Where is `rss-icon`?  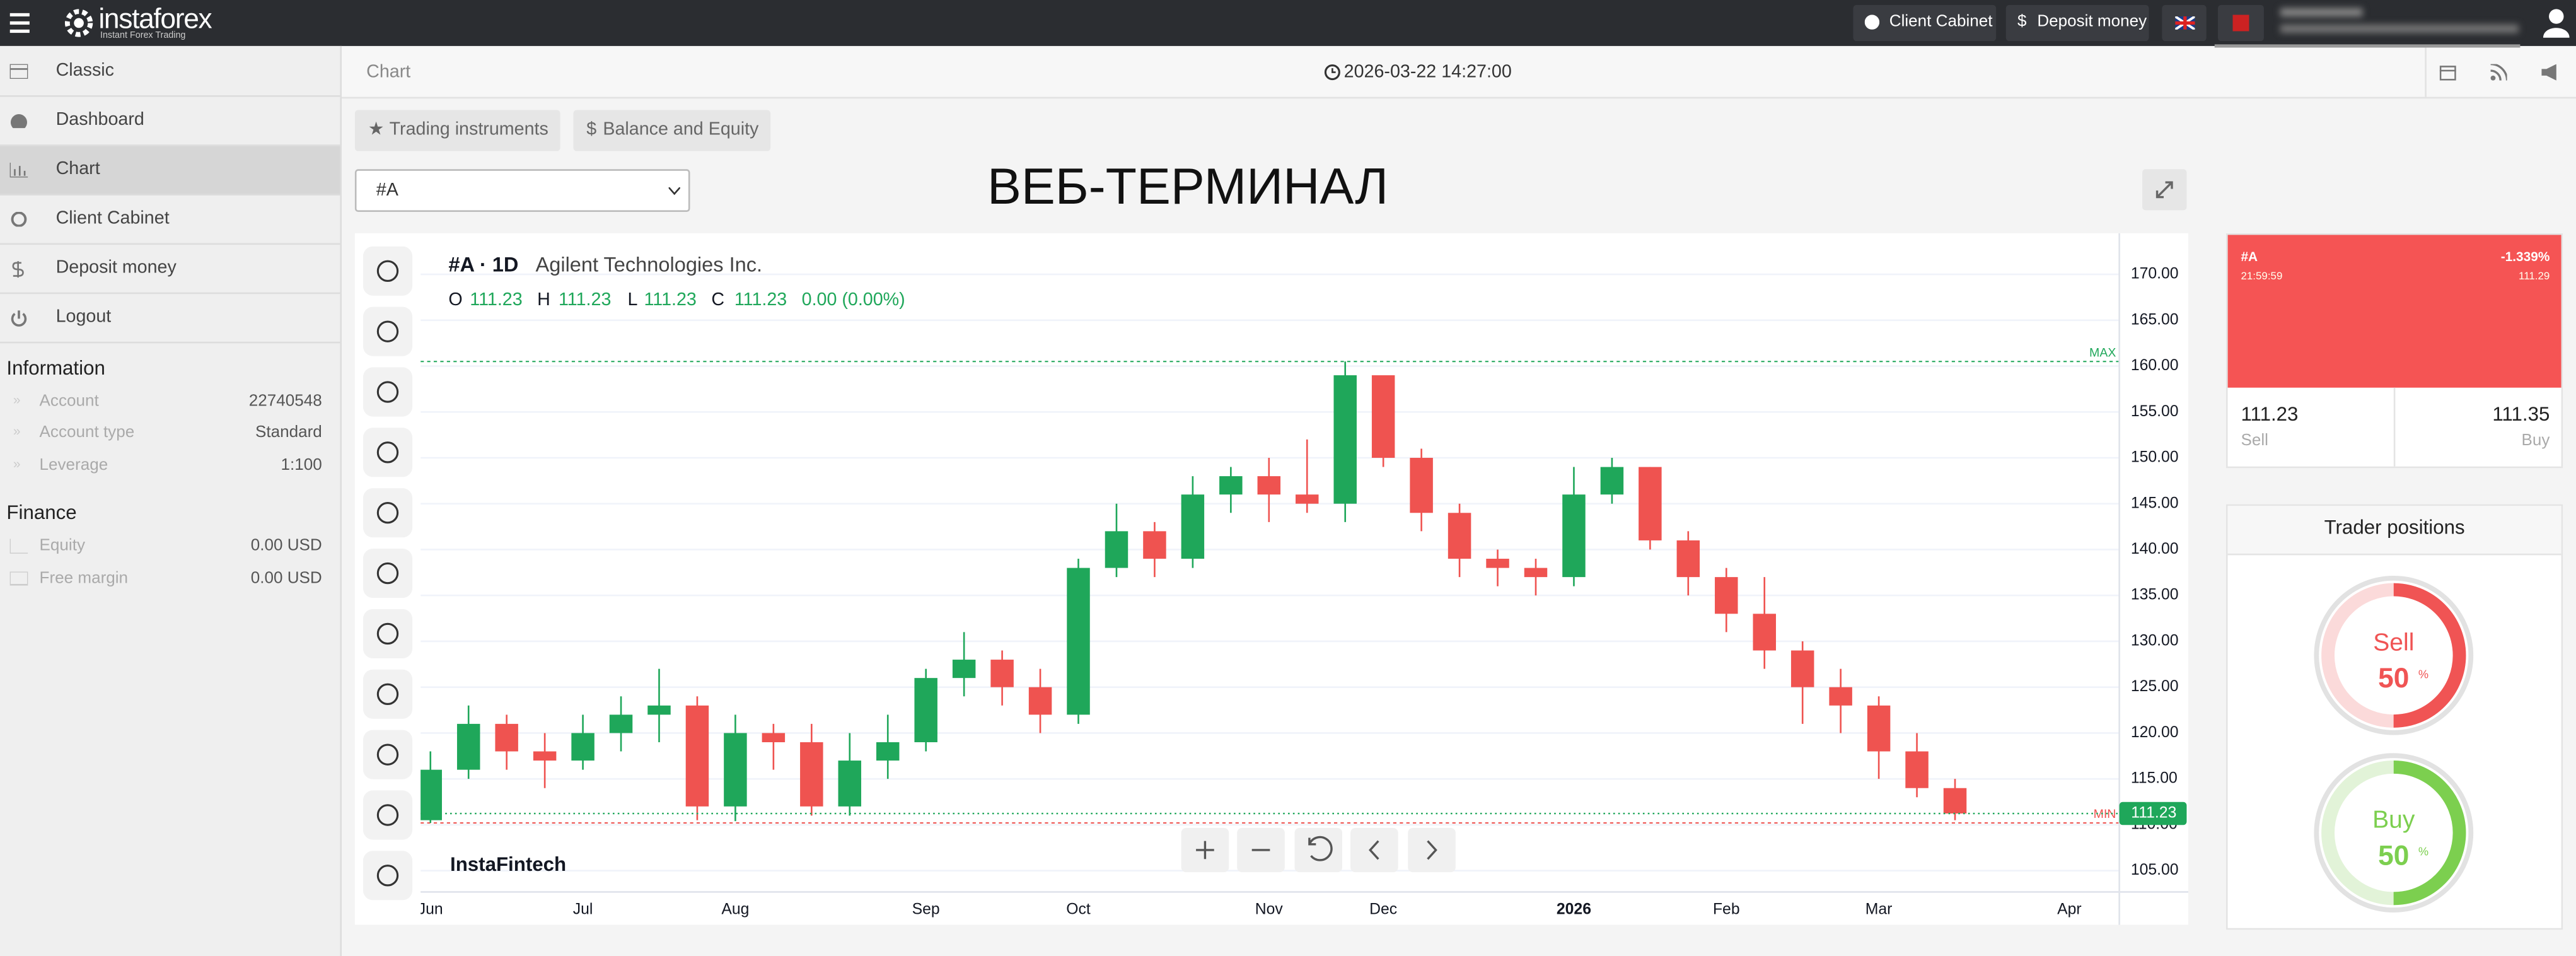 rss-icon is located at coordinates (2498, 72).